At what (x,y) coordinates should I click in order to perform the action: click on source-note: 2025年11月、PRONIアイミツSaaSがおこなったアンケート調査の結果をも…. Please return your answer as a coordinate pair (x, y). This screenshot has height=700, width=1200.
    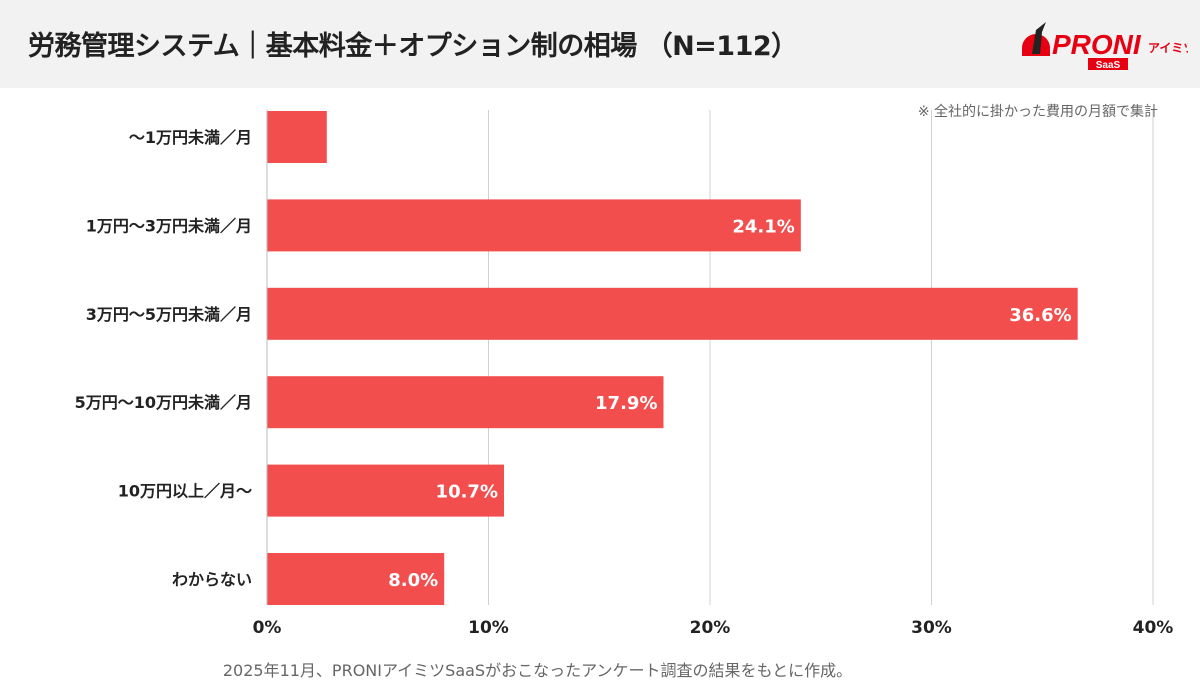
    Looking at the image, I should click on (537, 670).